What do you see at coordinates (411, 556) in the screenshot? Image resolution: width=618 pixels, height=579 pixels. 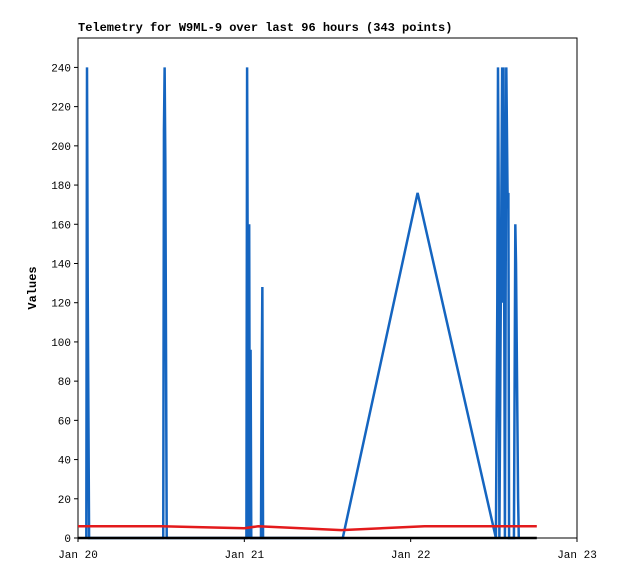 I see `x-tick-label: Jan 22` at bounding box center [411, 556].